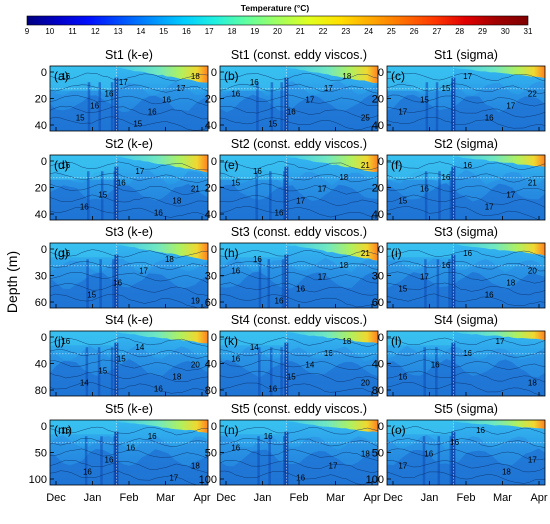 The width and height of the screenshot is (550, 524). Describe the element at coordinates (300, 31) in the screenshot. I see `colorbar-tick-label: 21` at that location.